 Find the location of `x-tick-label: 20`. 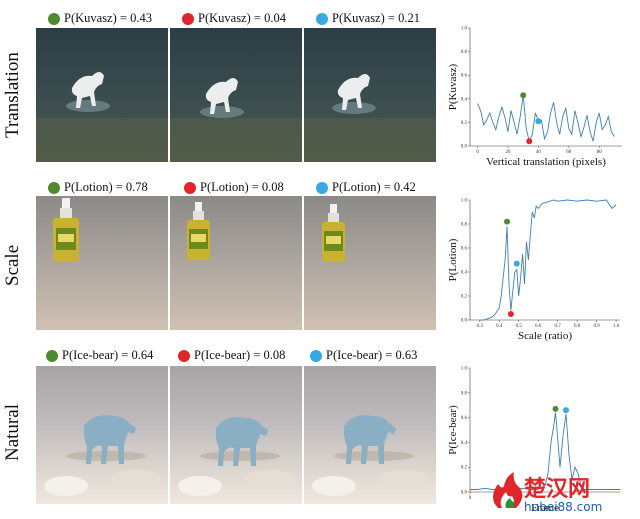

x-tick-label: 20 is located at coordinates (509, 152).